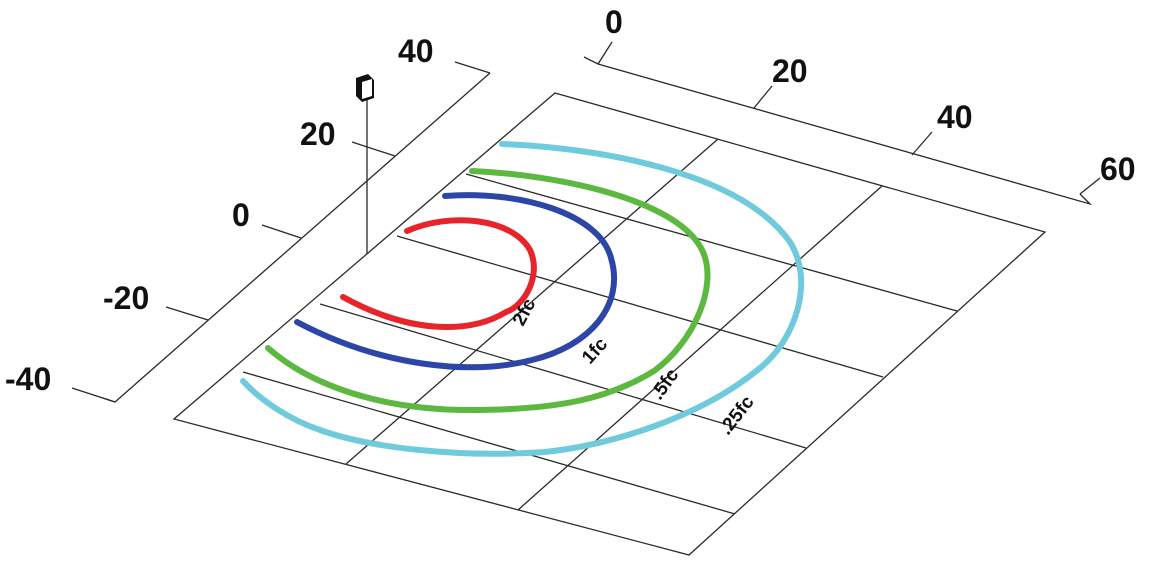 Image resolution: width=1153 pixels, height=565 pixels. I want to click on grid-line-v4, so click(489, 443).